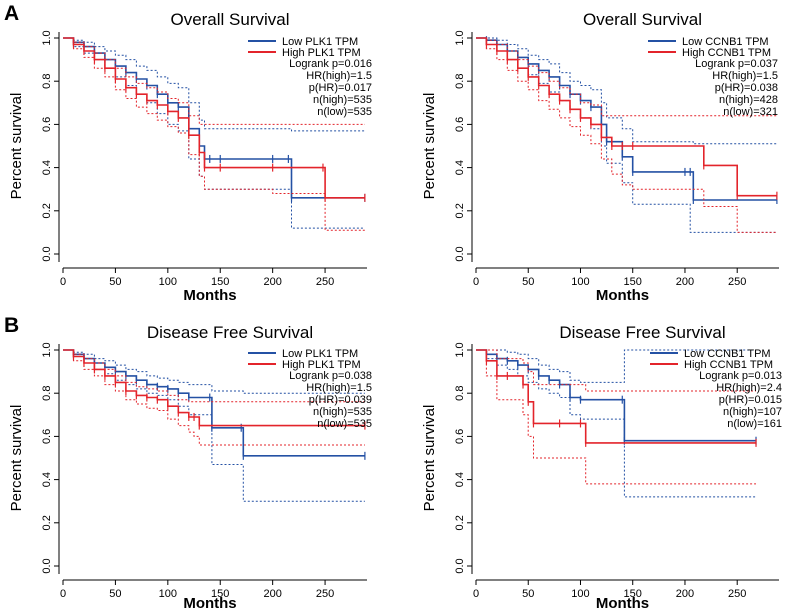 The image size is (796, 616). I want to click on stat-line: n(low)=161, so click(754, 424).